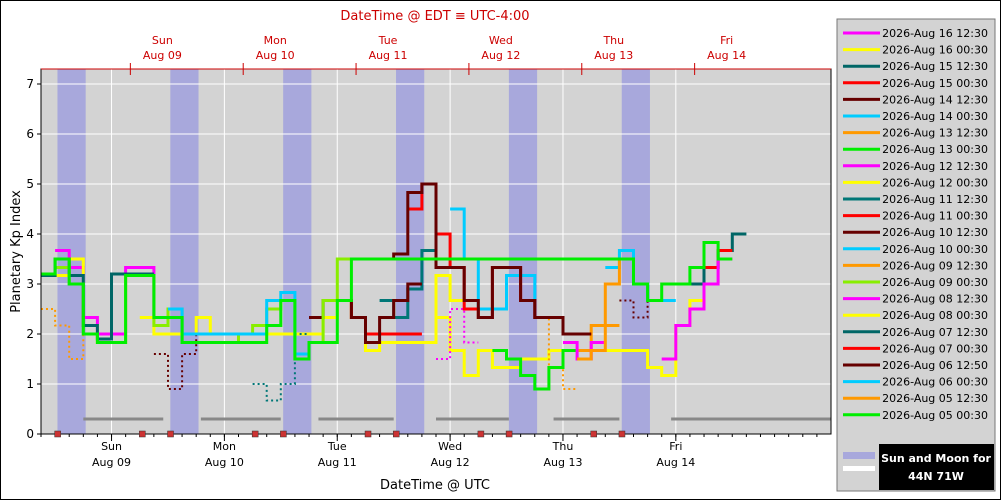 The height and width of the screenshot is (500, 1001). Describe the element at coordinates (30, 84) in the screenshot. I see `y-tick-label: 7` at that location.